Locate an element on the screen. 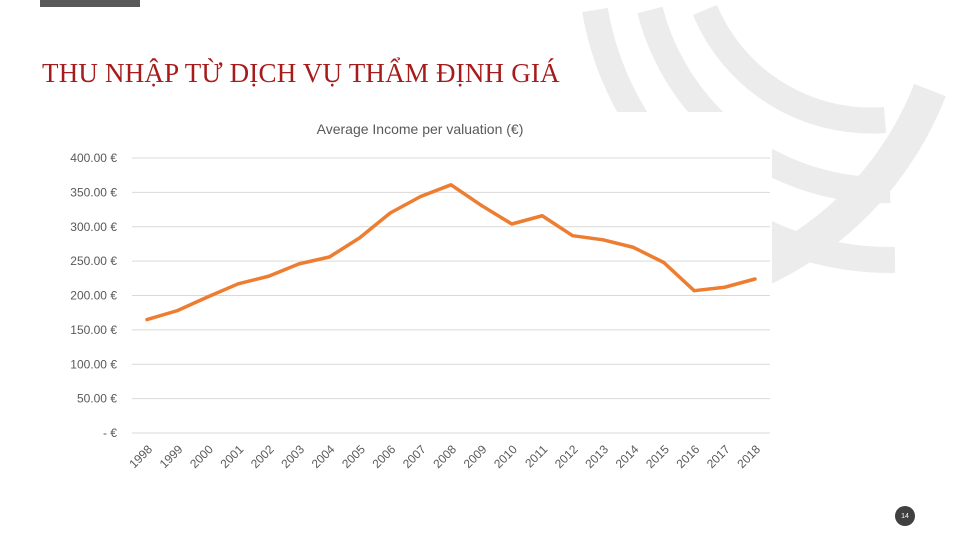  y-tick-label: - € is located at coordinates (110, 433).